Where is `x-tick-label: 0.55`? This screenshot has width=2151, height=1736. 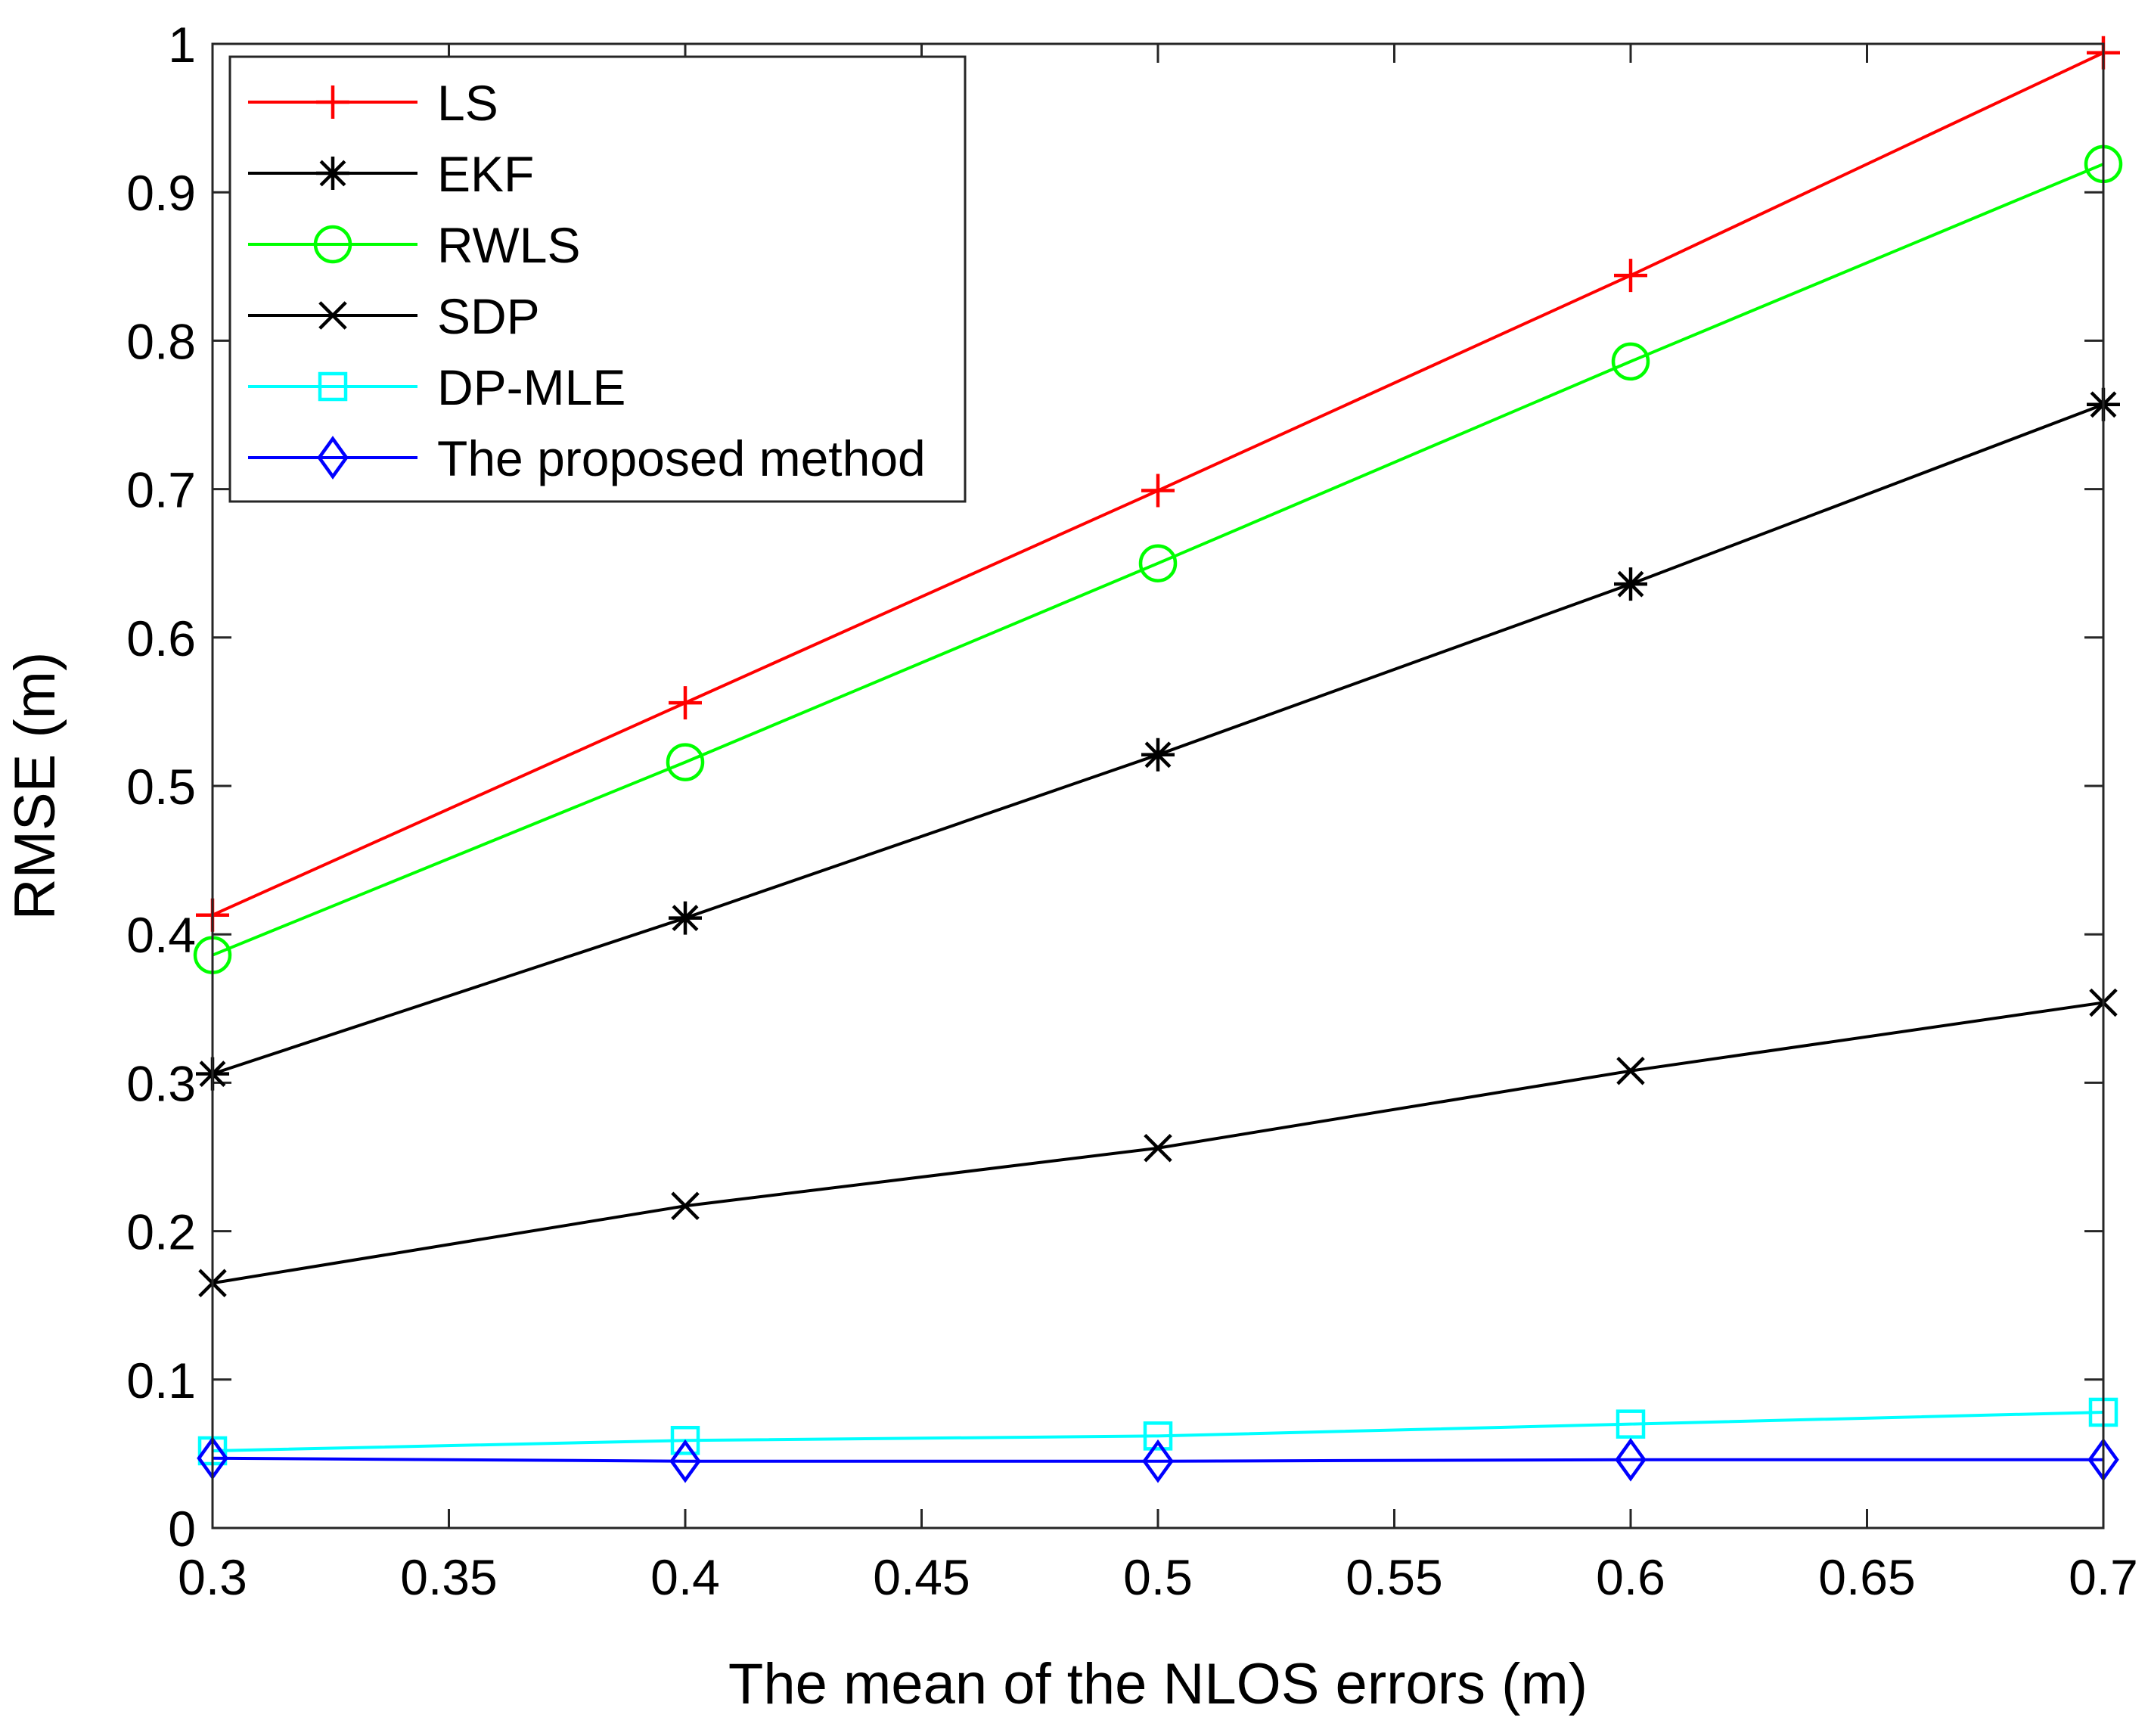
x-tick-label: 0.55 is located at coordinates (1394, 1577).